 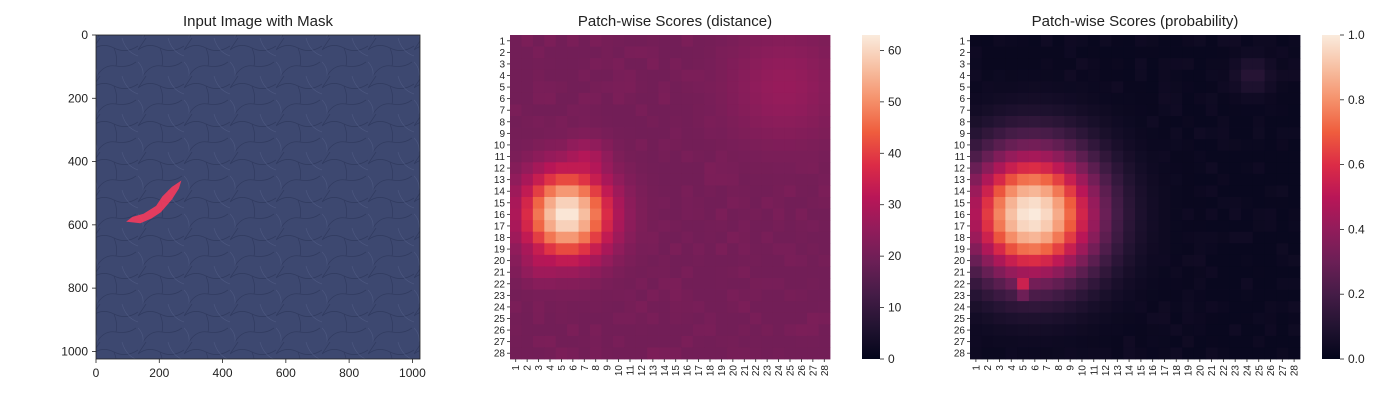 I want to click on heatmap-x-tick-label: 16, so click(x=1153, y=371).